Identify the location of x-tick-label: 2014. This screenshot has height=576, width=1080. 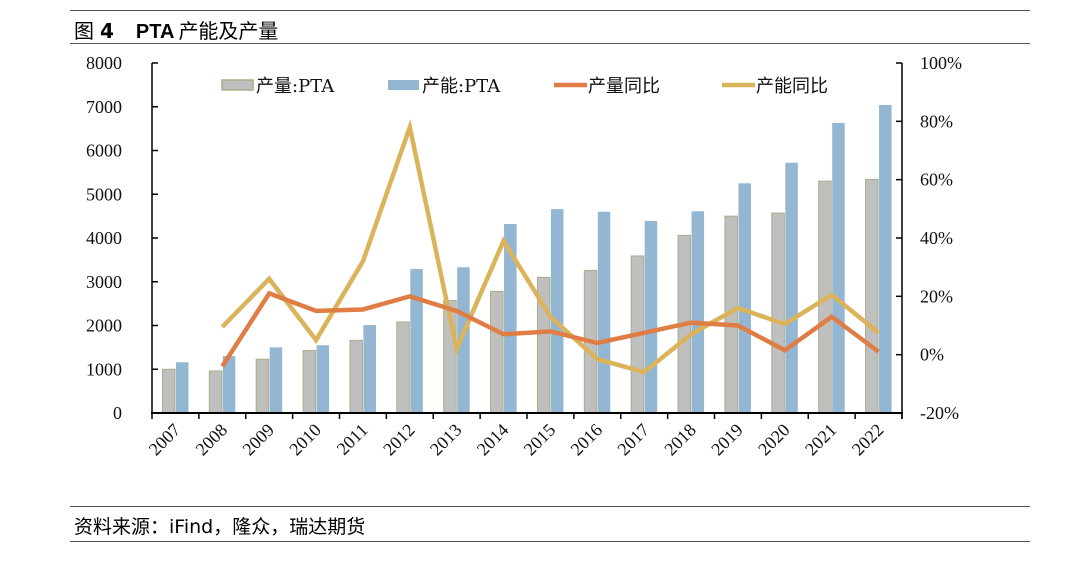
(493, 440).